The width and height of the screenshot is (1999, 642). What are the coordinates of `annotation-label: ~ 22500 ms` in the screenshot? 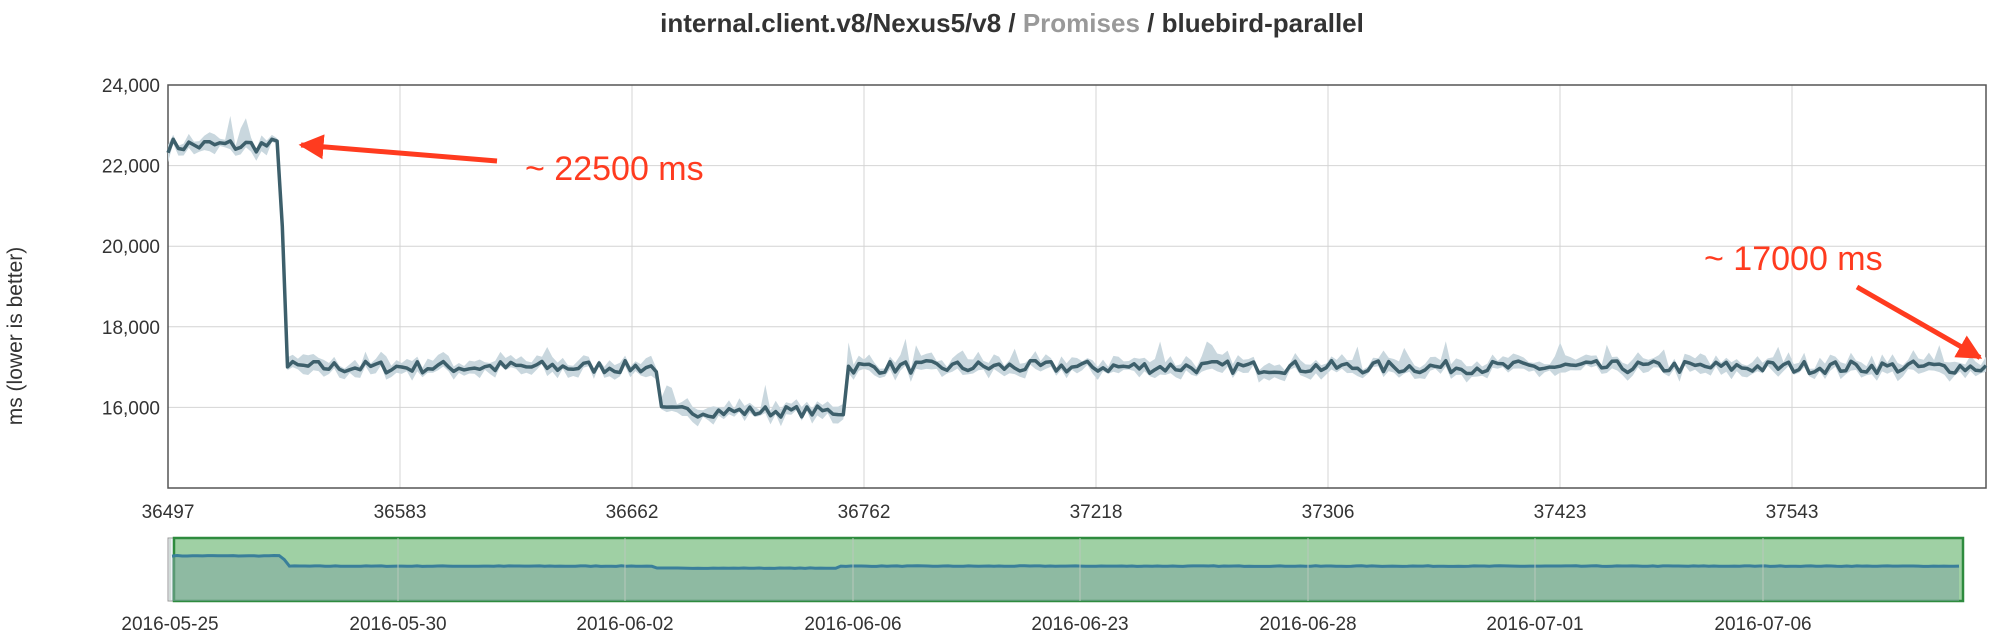 It's located at (614, 169).